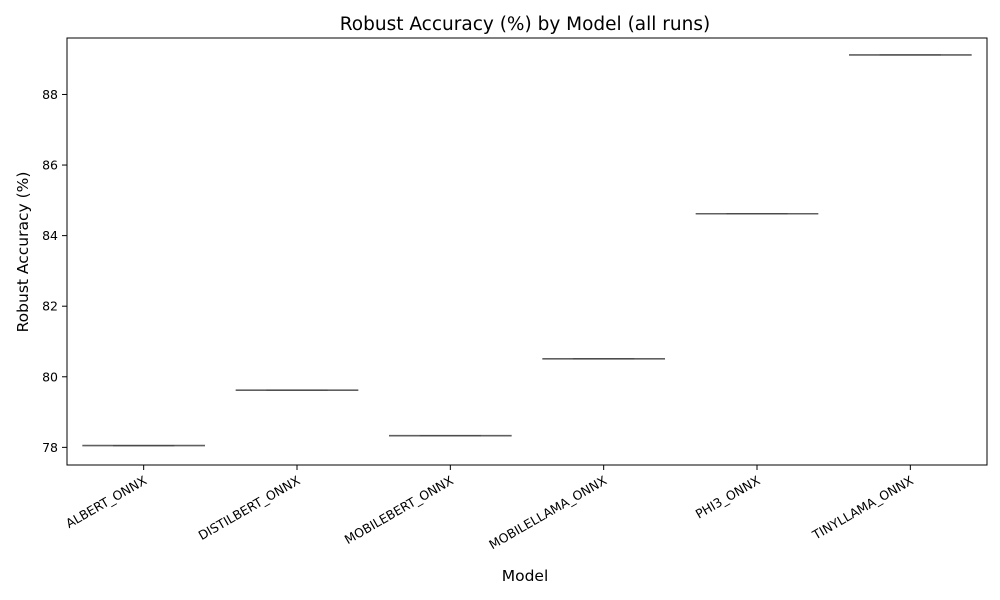 The width and height of the screenshot is (1000, 600). What do you see at coordinates (525, 24) in the screenshot?
I see `chart-title: Robust Accuracy (%) by Model (all runs)` at bounding box center [525, 24].